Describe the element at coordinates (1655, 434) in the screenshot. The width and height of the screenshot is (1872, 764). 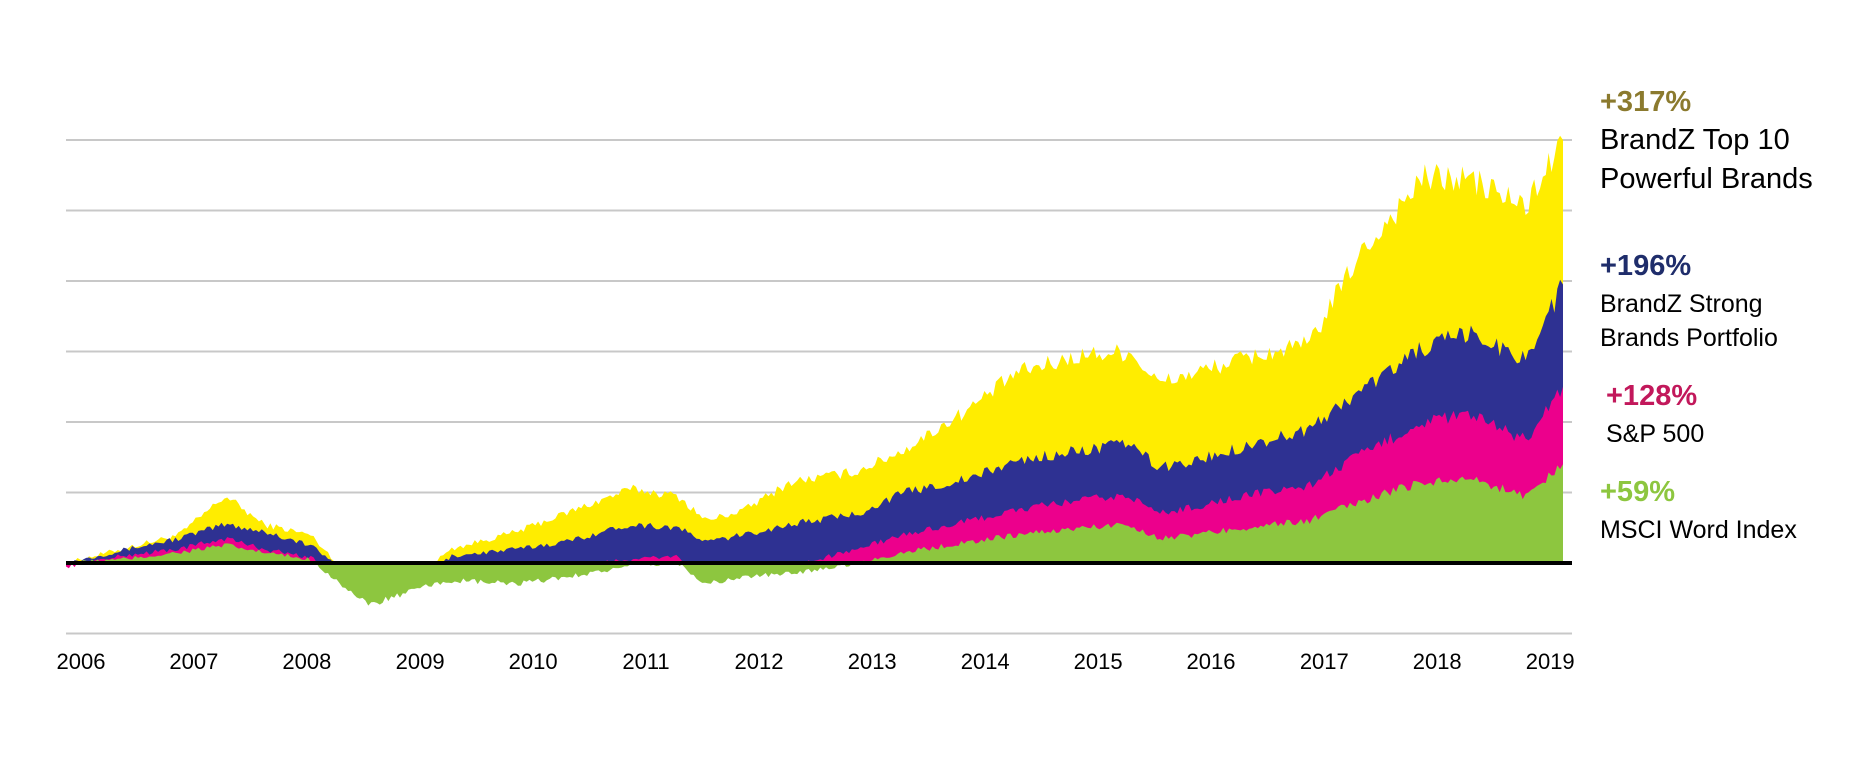
I see `legend-sp500-name: S&P 500` at that location.